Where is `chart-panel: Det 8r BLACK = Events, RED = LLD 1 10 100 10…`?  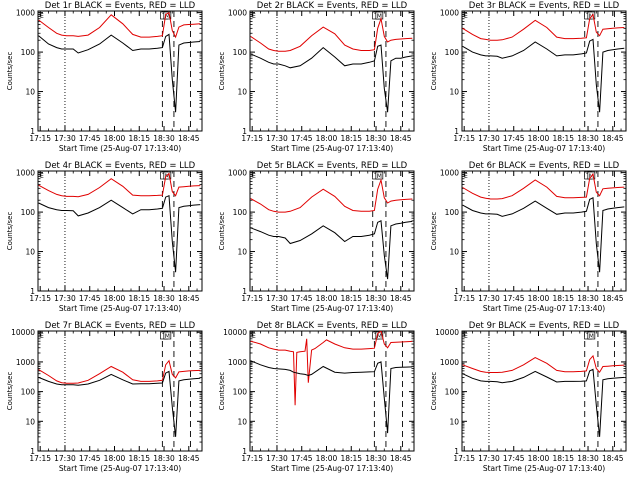 chart-panel: Det 8r BLACK = Events, RED = LLD 1 10 100 10… is located at coordinates (316, 397).